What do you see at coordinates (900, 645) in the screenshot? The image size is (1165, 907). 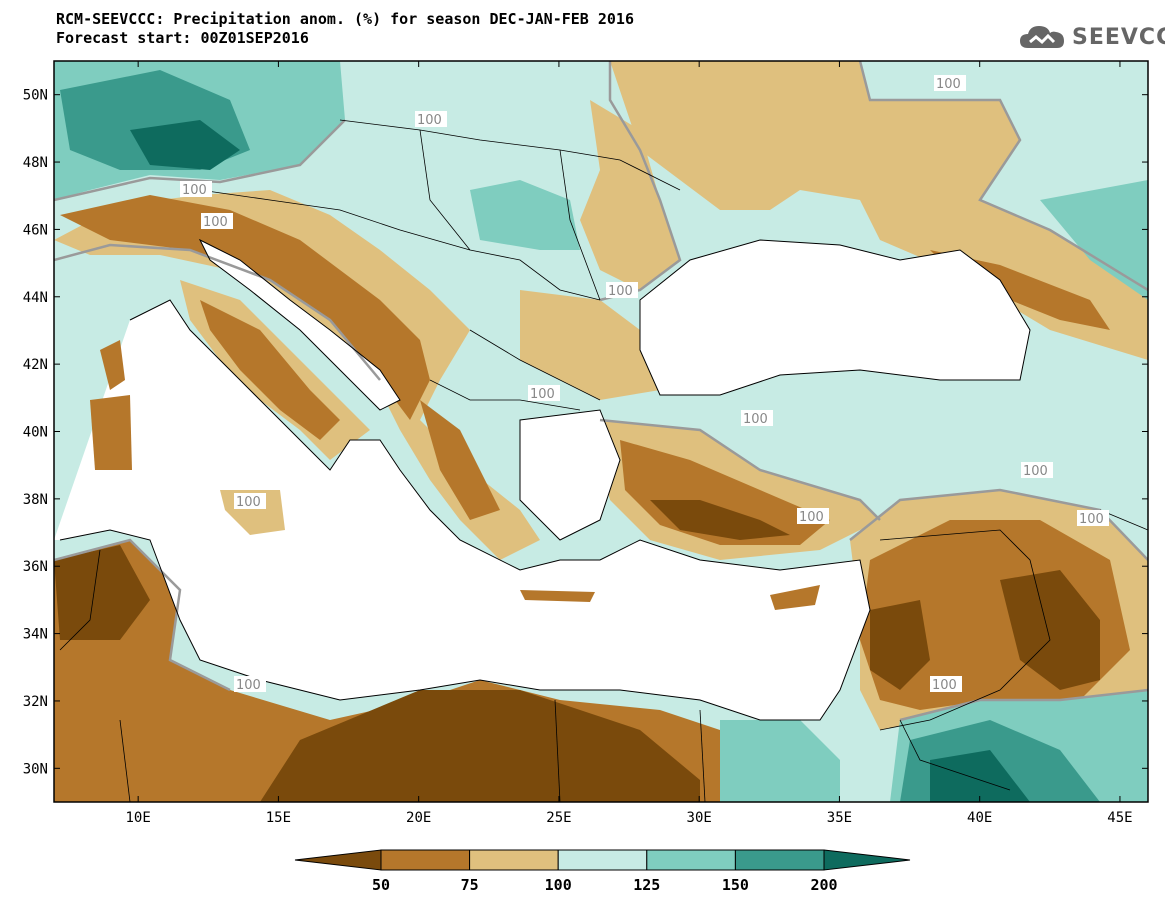 I see `syria-max-negative` at bounding box center [900, 645].